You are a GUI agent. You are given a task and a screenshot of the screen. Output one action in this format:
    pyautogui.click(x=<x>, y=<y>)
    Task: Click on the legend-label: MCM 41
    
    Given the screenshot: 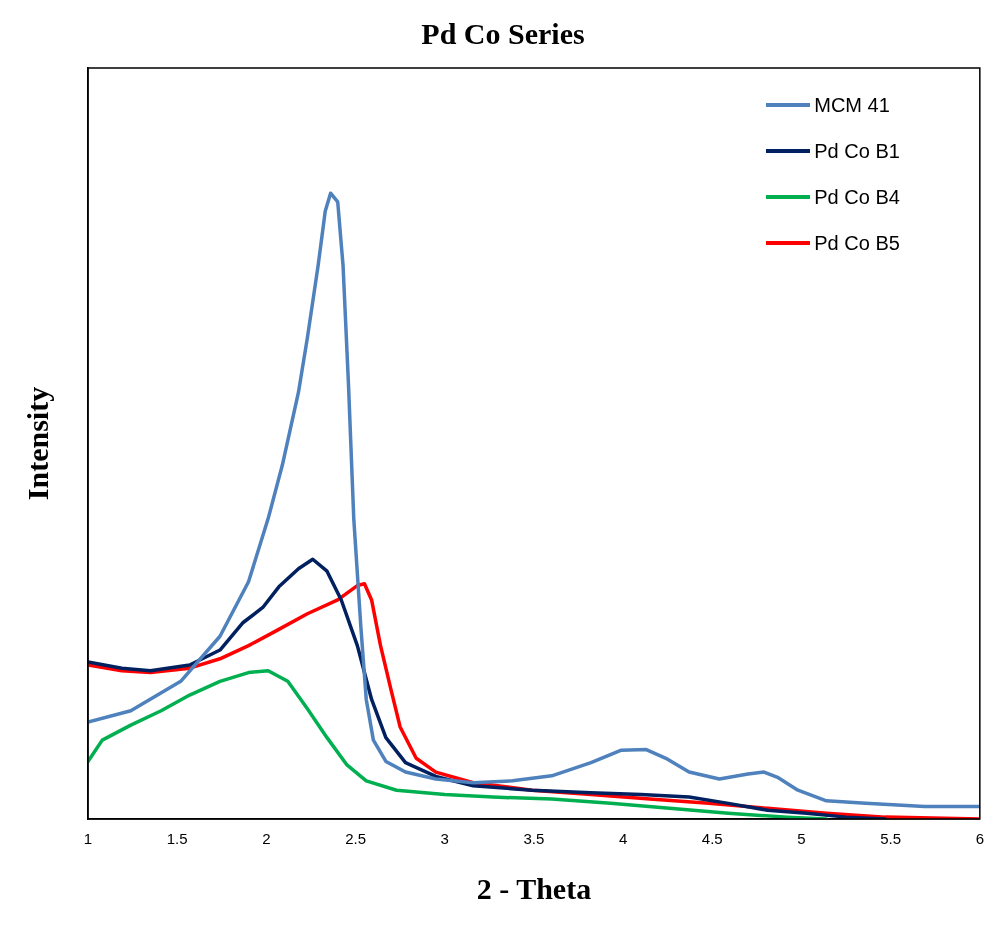 What is the action you would take?
    pyautogui.click(x=852, y=105)
    